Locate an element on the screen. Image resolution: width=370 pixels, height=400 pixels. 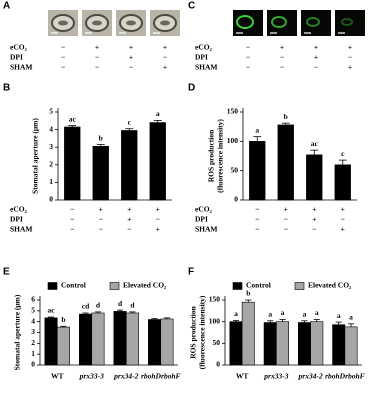
y-tick-label: 100 is located at coordinates (215, 320).